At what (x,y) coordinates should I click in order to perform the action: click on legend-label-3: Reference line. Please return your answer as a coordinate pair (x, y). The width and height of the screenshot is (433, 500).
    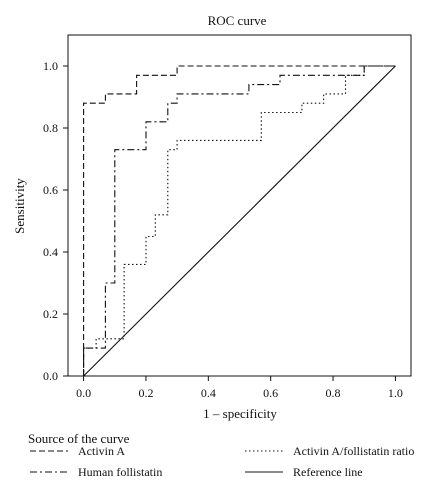
    Looking at the image, I should click on (328, 472).